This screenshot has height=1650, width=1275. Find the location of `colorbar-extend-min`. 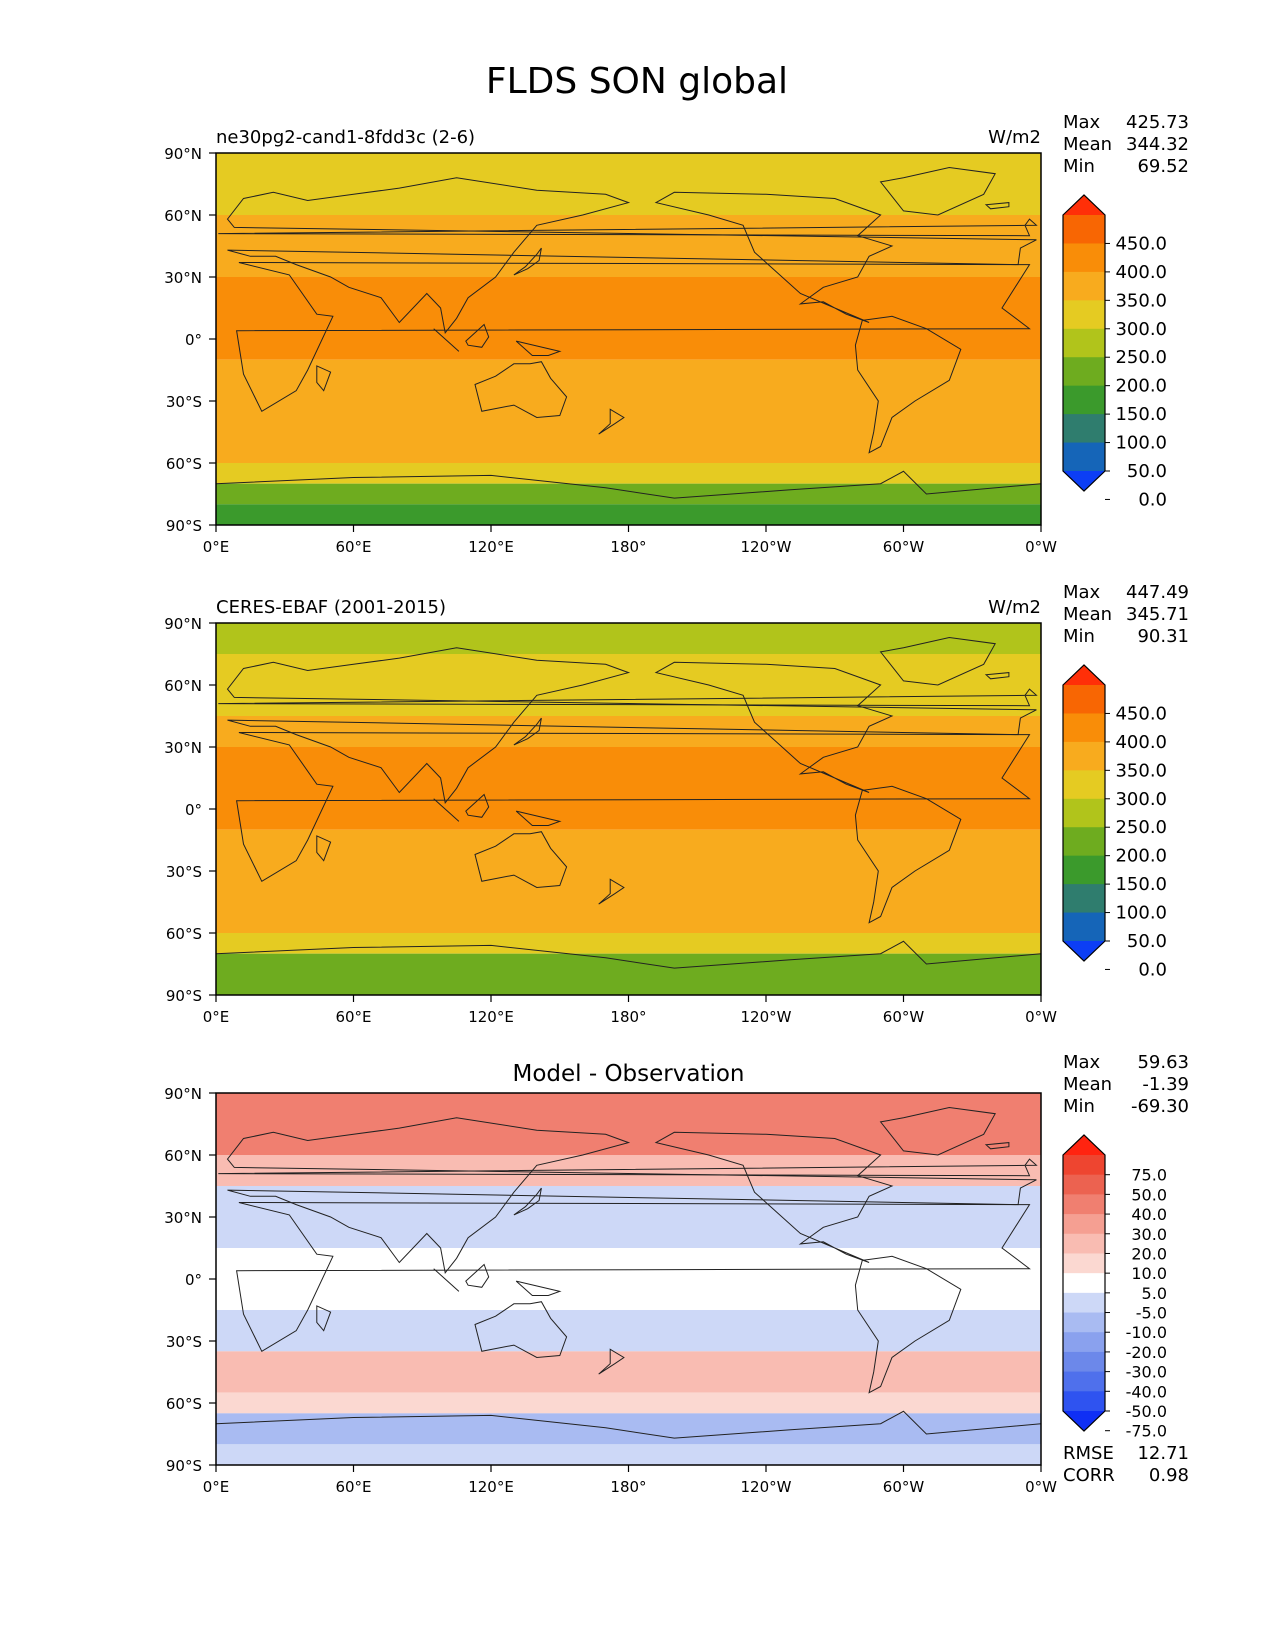

colorbar-extend-min is located at coordinates (1084, 951).